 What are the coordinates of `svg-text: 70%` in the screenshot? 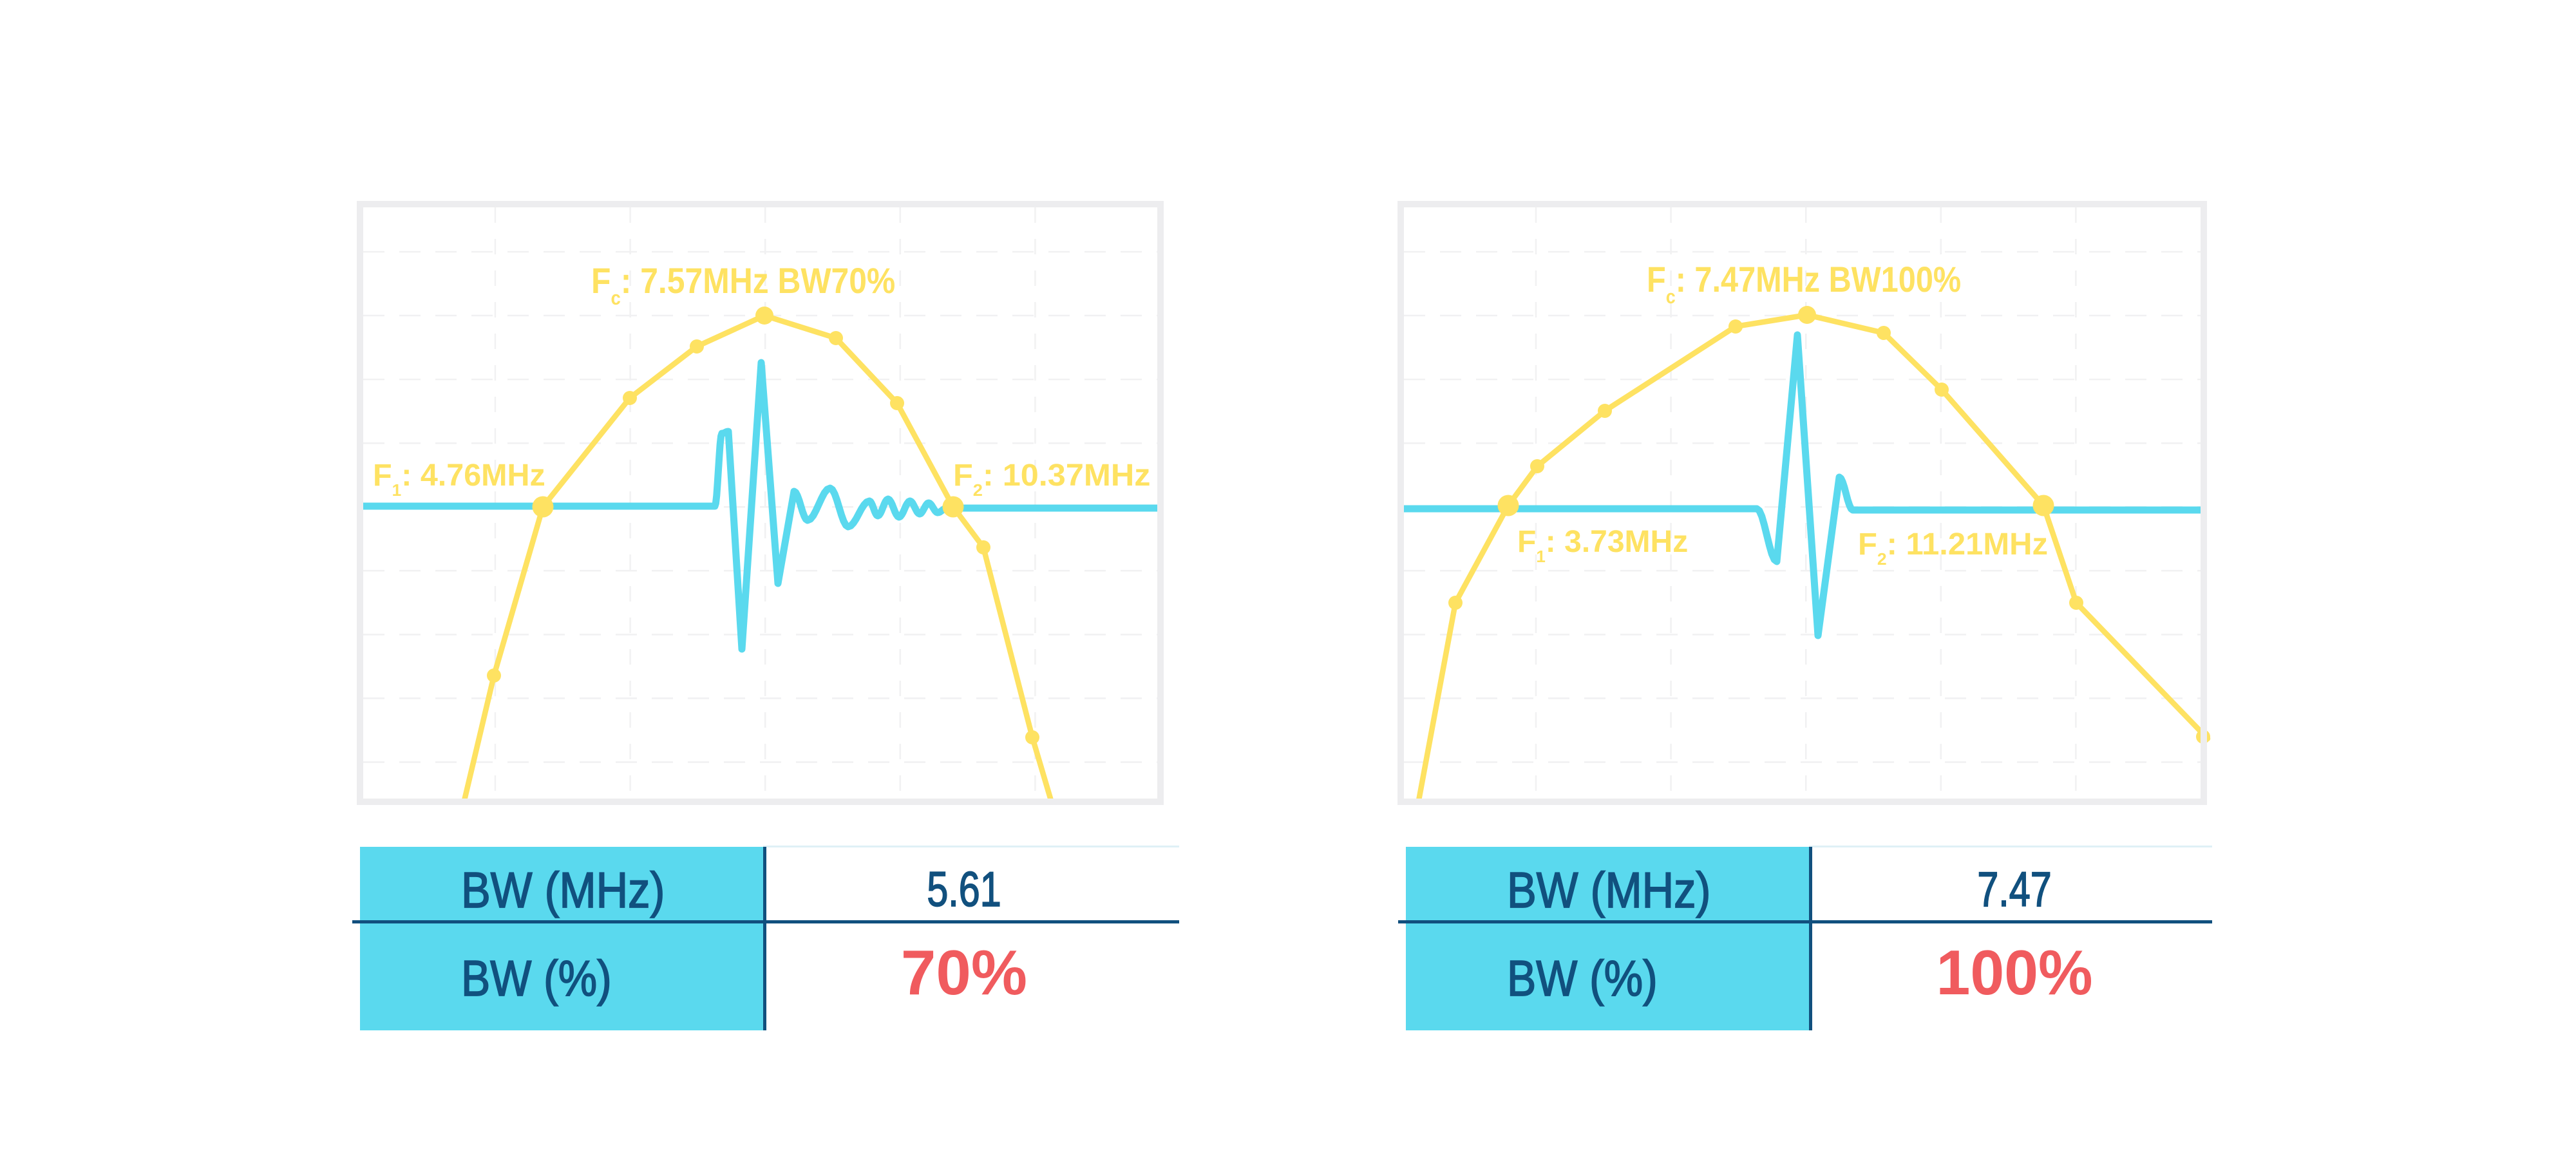 It's located at (964, 972).